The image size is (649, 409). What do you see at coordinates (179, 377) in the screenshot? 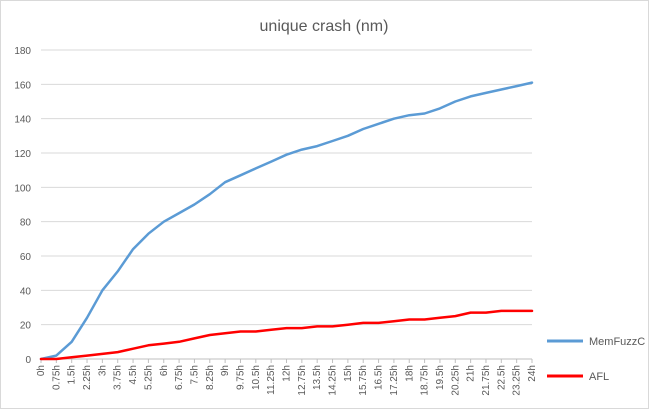
I see `x-tick-label: 6.75h` at bounding box center [179, 377].